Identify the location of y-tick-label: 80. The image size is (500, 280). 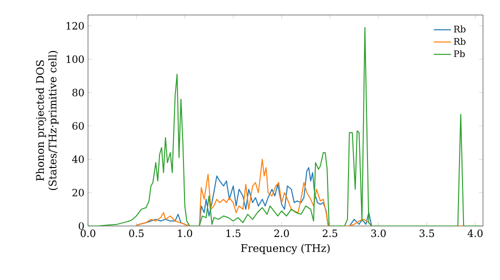
(78, 92).